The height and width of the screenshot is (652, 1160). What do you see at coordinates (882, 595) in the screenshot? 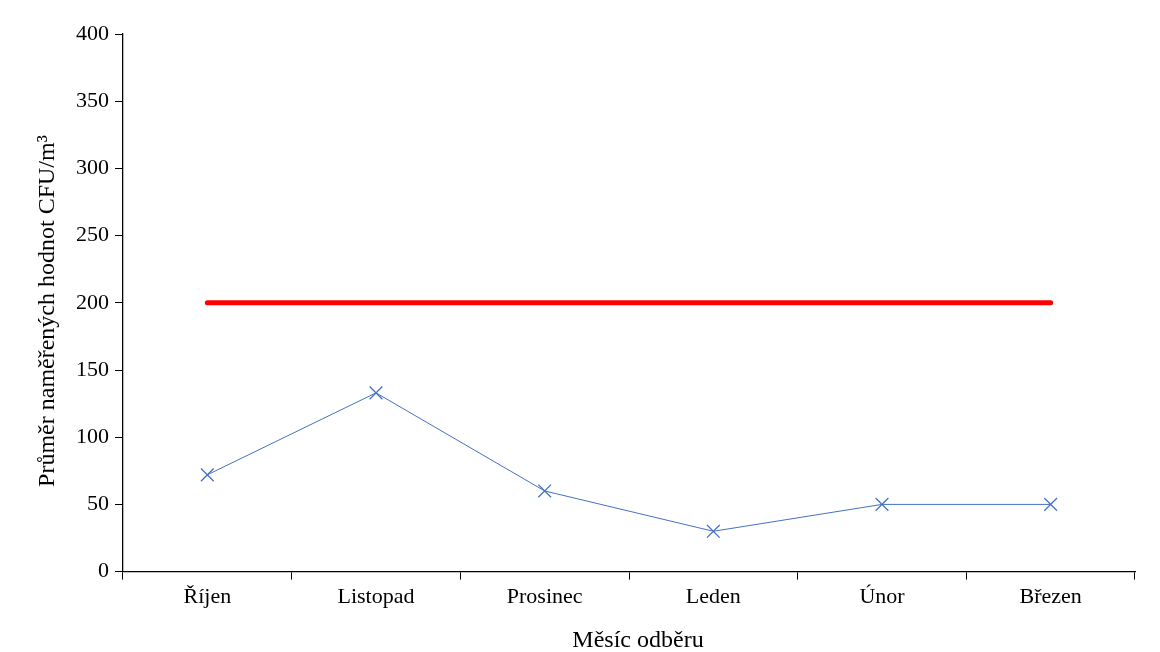
I see `x-tick-label: Únor` at bounding box center [882, 595].